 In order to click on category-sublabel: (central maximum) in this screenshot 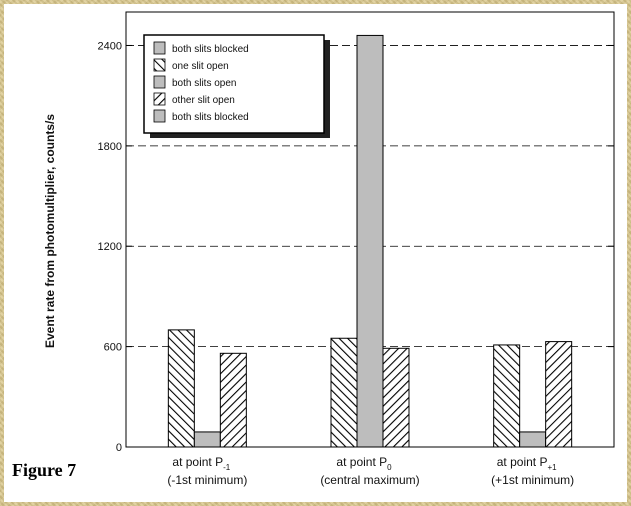, I will do `click(369, 480)`.